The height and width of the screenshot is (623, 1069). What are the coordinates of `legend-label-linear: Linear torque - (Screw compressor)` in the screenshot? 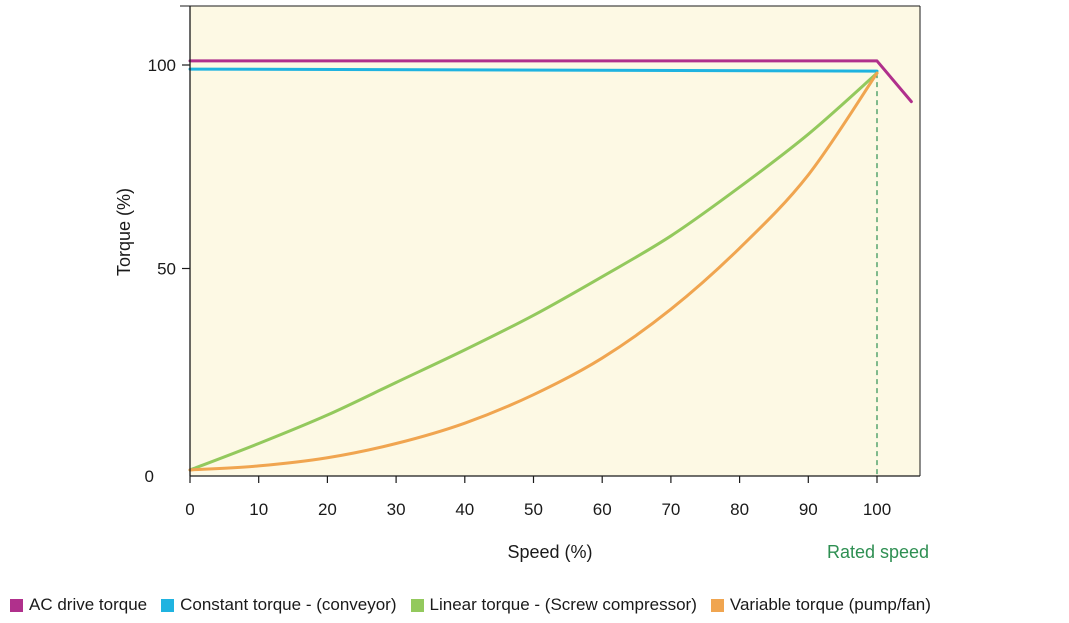 It's located at (563, 604).